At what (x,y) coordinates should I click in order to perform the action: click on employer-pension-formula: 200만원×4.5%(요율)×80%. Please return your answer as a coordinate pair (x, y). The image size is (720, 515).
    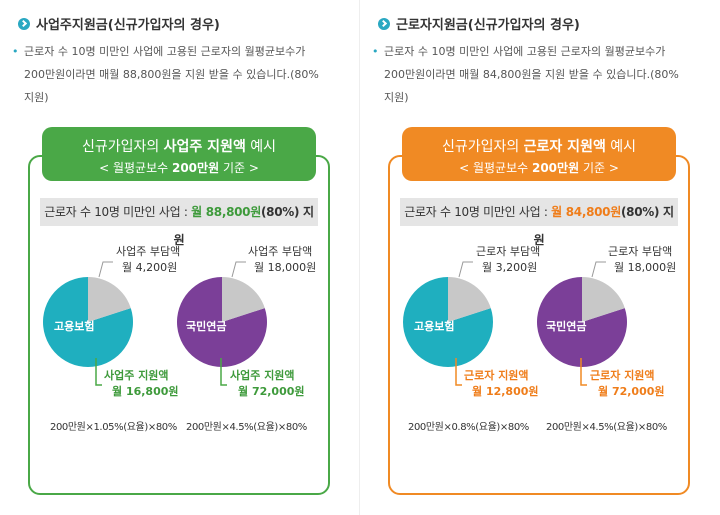
    Looking at the image, I should click on (246, 427).